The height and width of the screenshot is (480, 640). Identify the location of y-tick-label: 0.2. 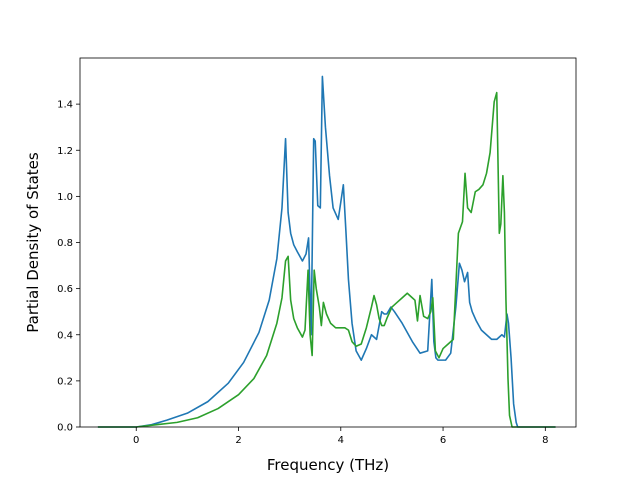
(65, 381).